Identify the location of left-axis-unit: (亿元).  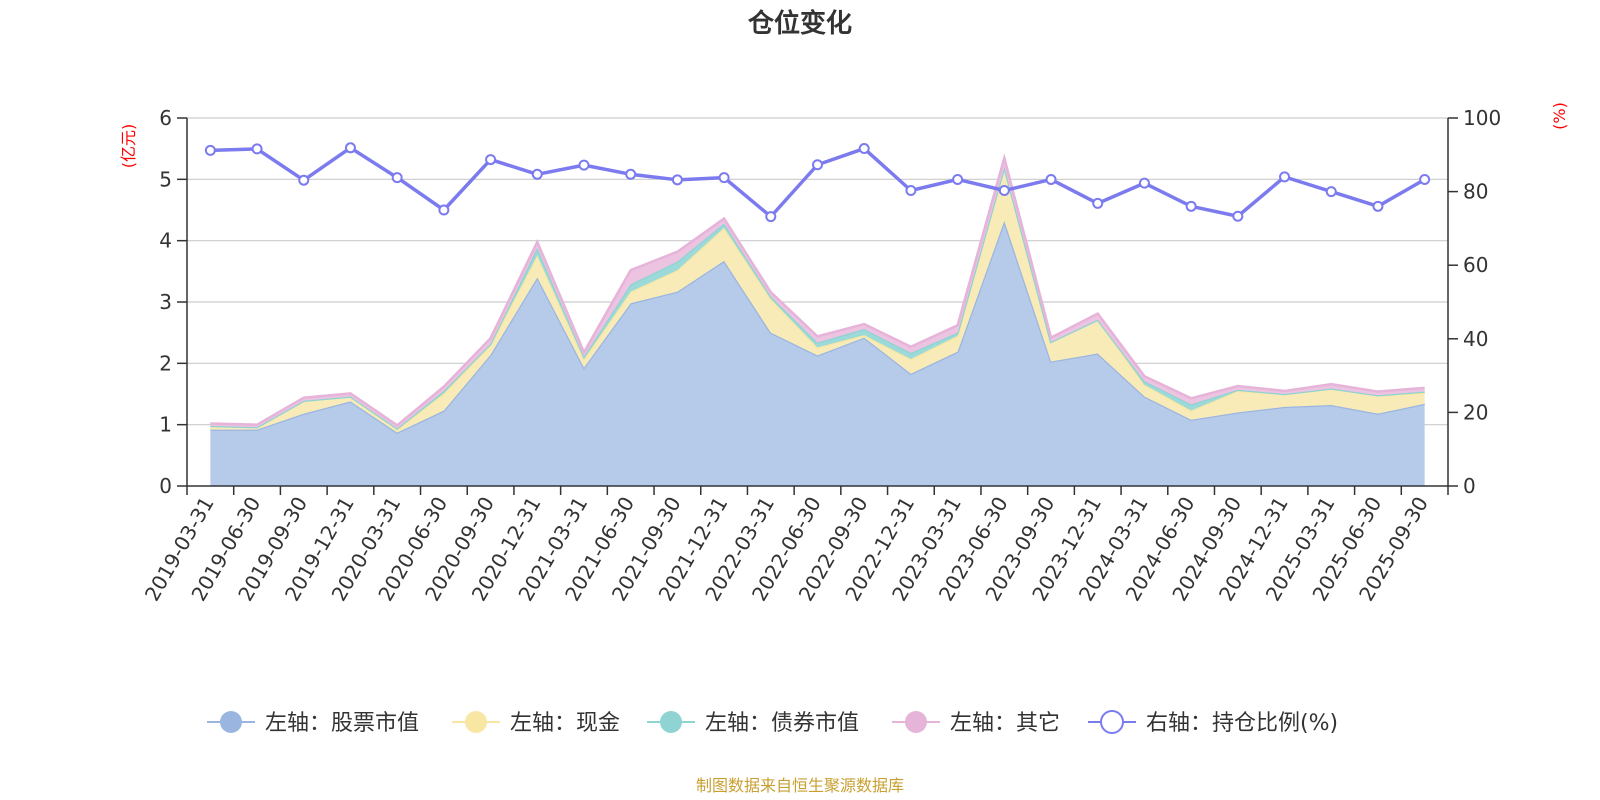
(128, 146).